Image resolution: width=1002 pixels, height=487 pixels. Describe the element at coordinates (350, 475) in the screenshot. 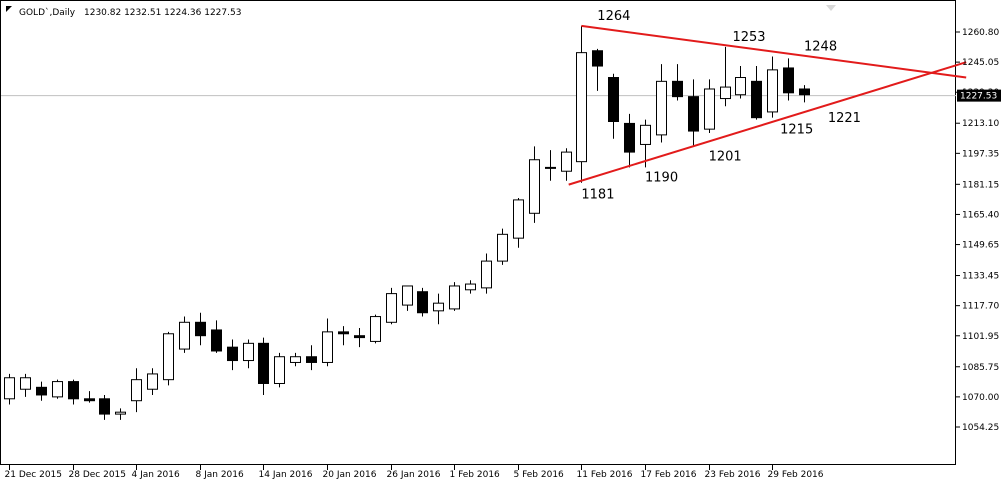

I see `x-tick-label: 20 Jan 2016` at that location.